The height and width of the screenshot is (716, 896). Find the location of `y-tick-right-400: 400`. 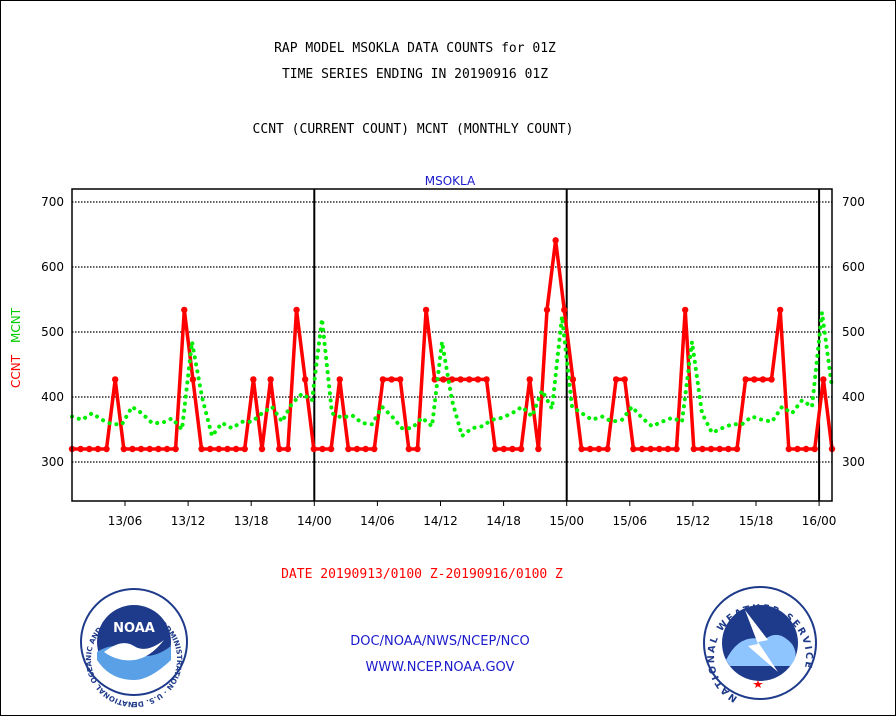

y-tick-right-400: 400 is located at coordinates (853, 397).